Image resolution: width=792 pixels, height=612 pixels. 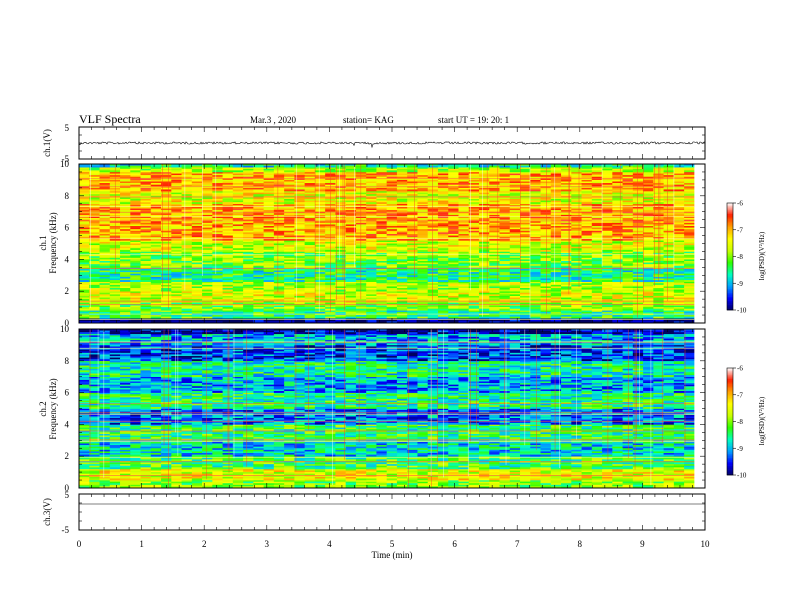 What do you see at coordinates (110, 119) in the screenshot?
I see `figure-title: VLF Spectra` at bounding box center [110, 119].